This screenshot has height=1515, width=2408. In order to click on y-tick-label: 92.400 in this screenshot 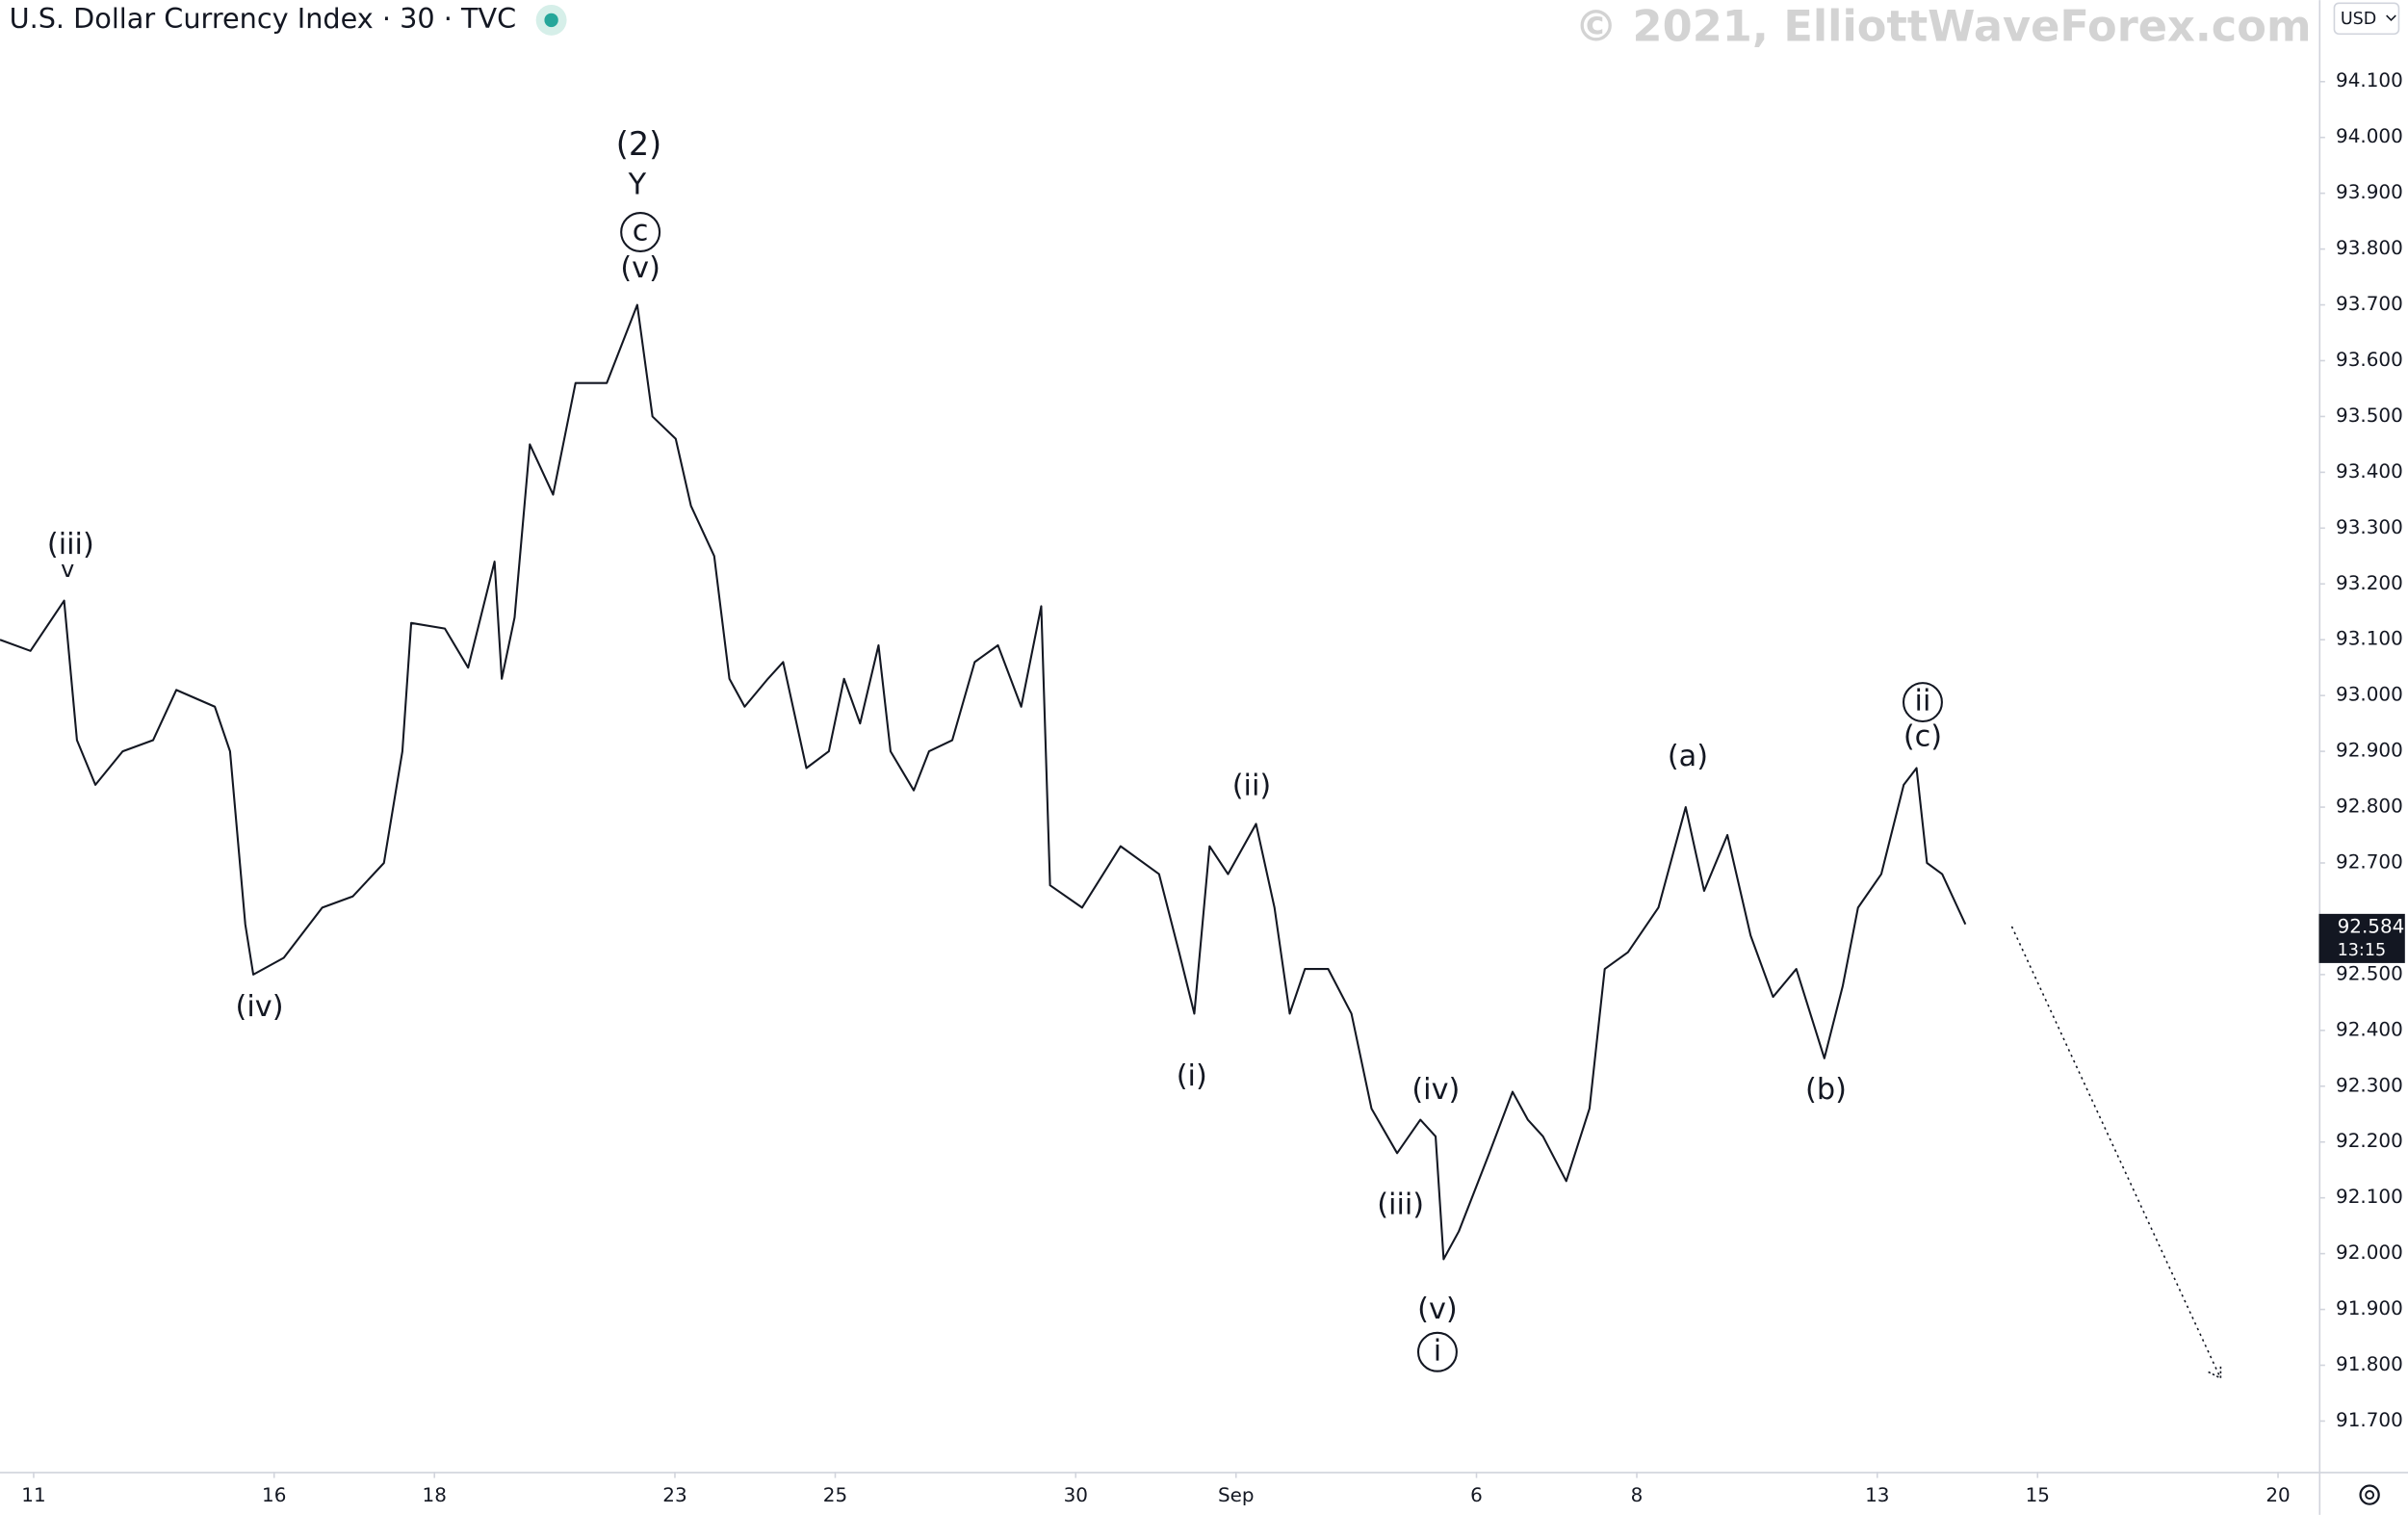, I will do `click(2370, 1029)`.